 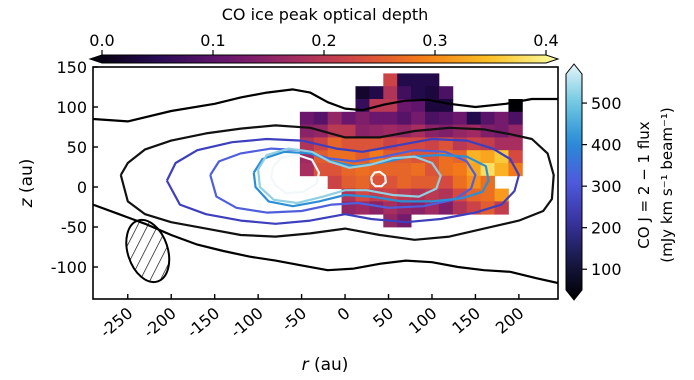 What do you see at coordinates (212, 40) in the screenshot?
I see `optical-depth-colorbar-tick-label: 0.1` at bounding box center [212, 40].